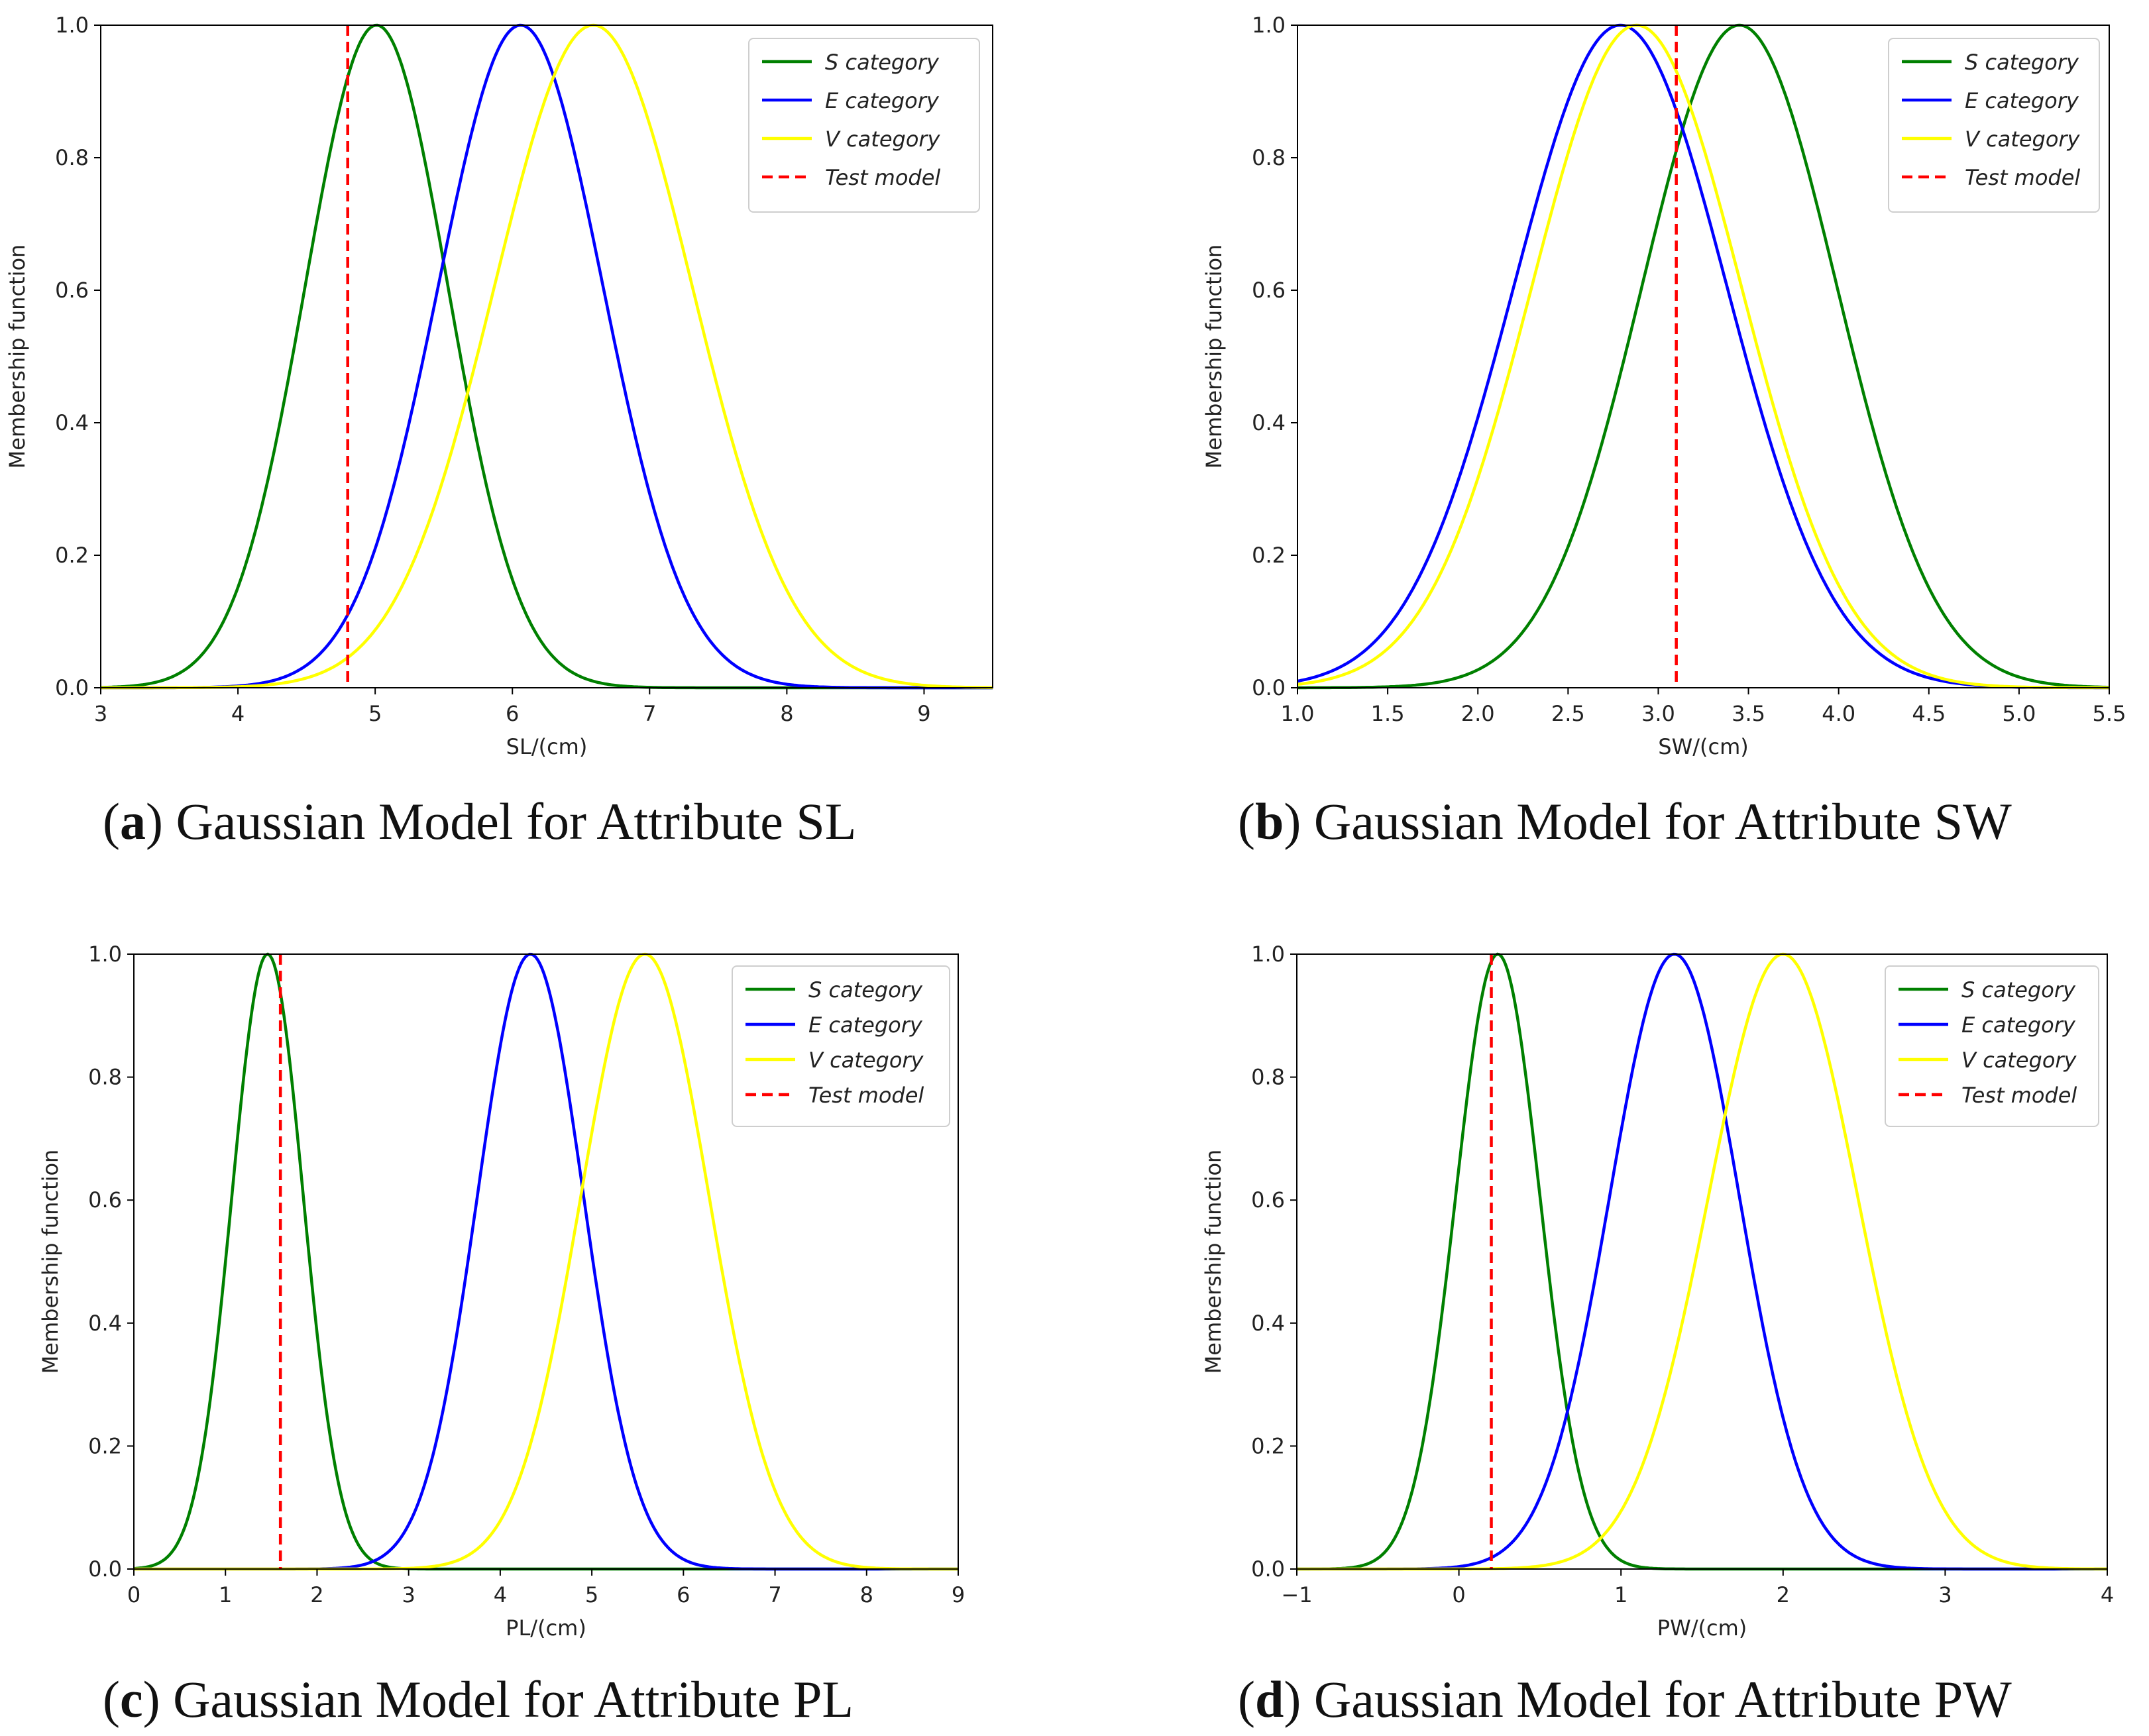 This screenshot has width=2149, height=1736. What do you see at coordinates (2022, 100) in the screenshot?
I see `chart-b-legend-label-1: E category` at bounding box center [2022, 100].